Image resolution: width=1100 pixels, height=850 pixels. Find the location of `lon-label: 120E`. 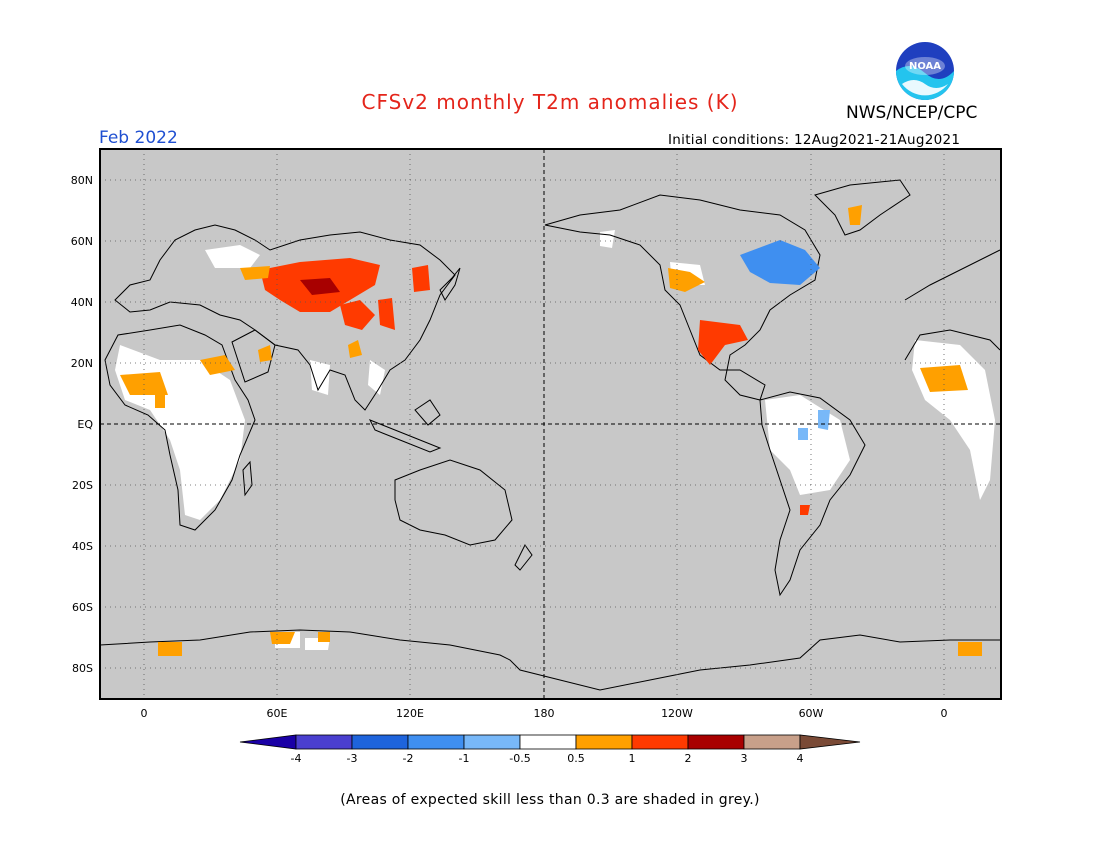

lon-label: 120E is located at coordinates (410, 713).